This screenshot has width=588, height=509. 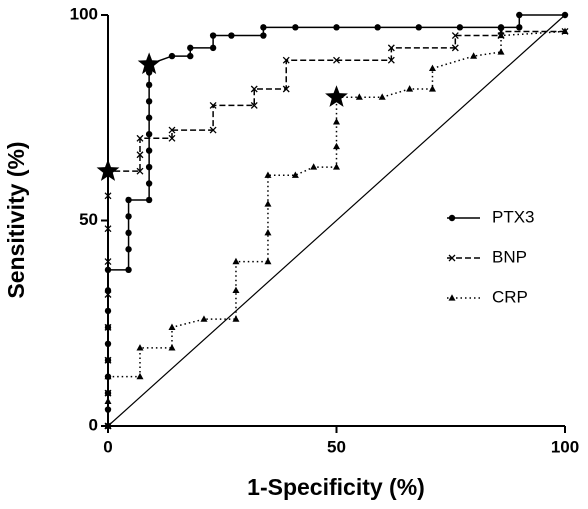 I want to click on x-axis-label: 1-Specificity (%), so click(x=336, y=487).